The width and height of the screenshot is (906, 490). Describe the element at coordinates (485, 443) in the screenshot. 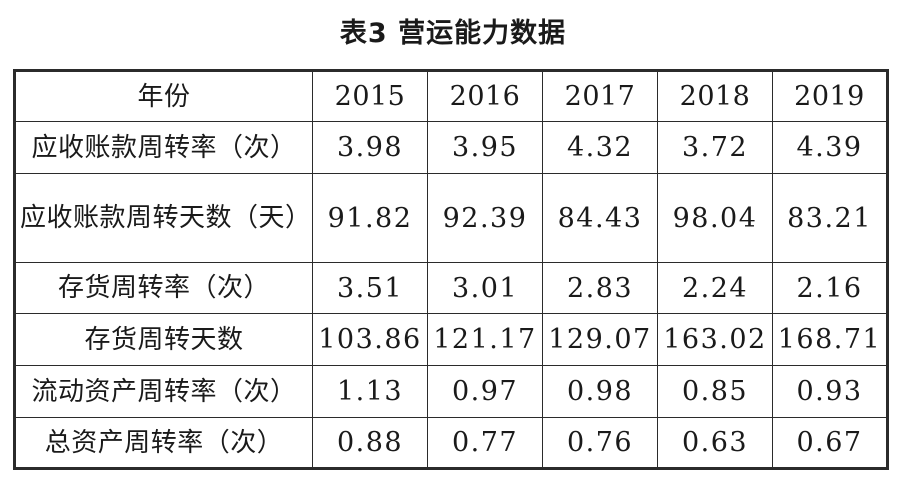

I see `table-cell: 0.77` at that location.